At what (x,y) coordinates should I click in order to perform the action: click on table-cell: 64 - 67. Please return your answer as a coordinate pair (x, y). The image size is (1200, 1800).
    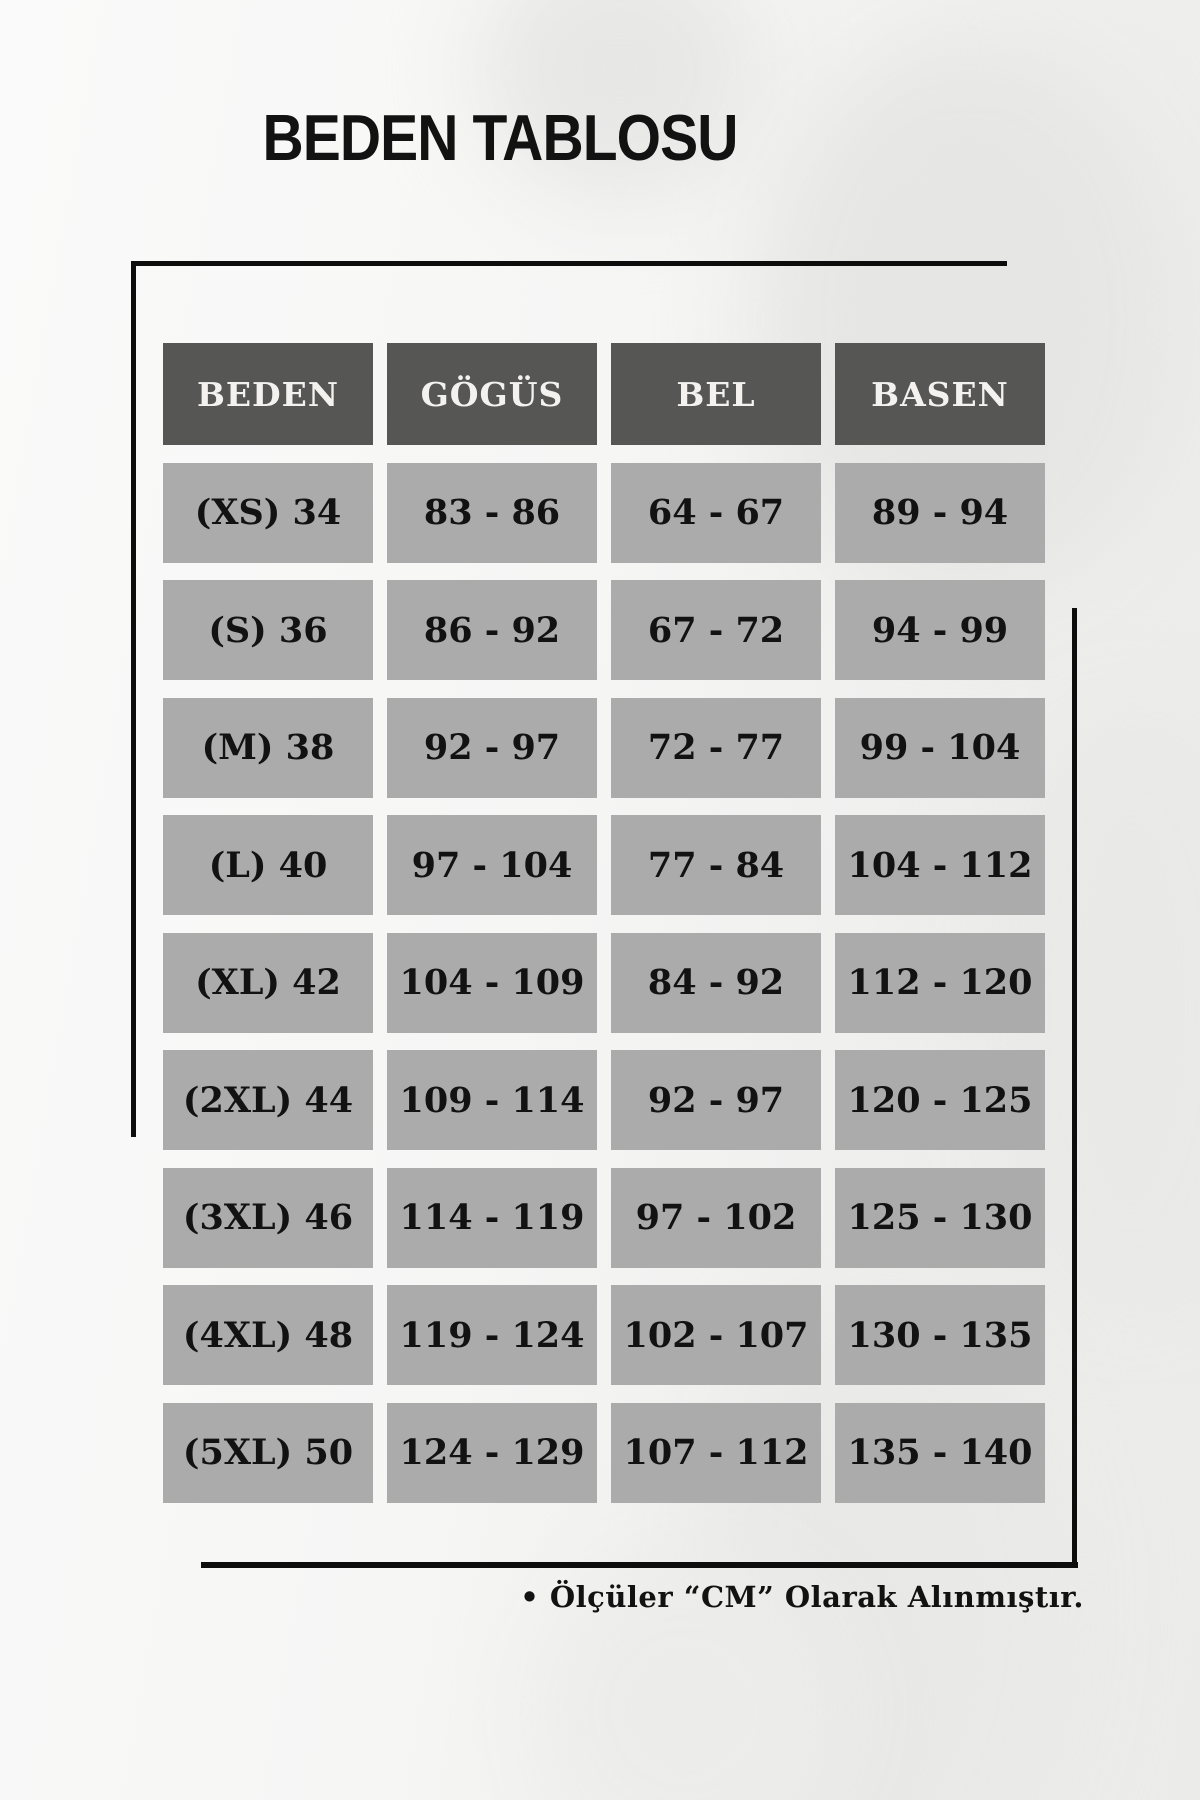
    Looking at the image, I should click on (716, 512).